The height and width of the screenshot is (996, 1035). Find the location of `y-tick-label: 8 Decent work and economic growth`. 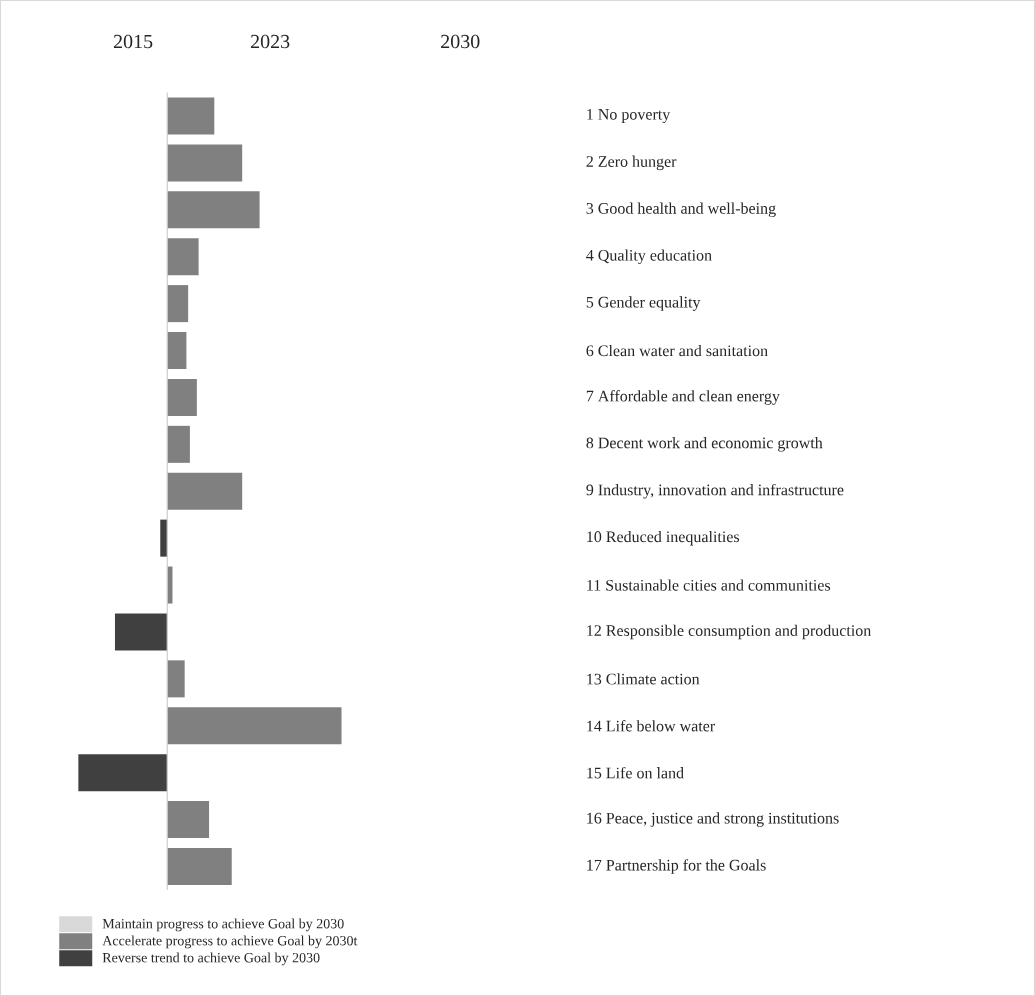

y-tick-label: 8 Decent work and economic growth is located at coordinates (704, 444).